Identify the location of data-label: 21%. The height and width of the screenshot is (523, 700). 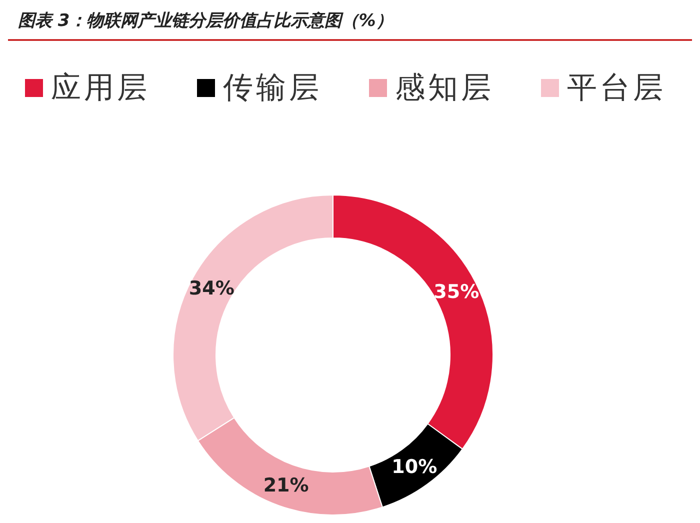
(286, 485).